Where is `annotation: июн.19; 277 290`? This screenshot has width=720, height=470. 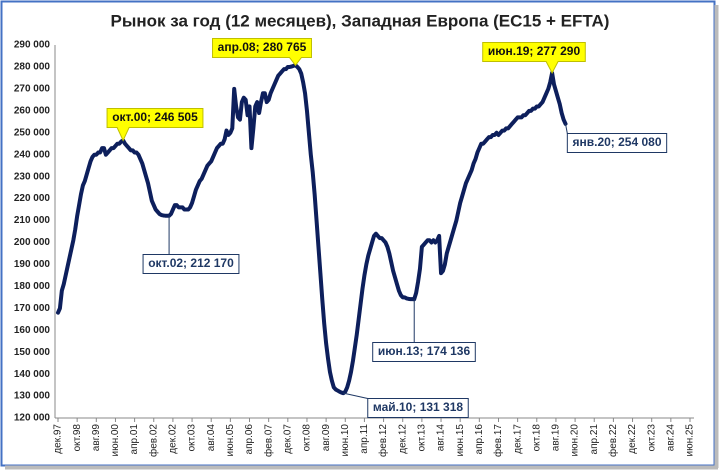
annotation: июн.19; 277 290 is located at coordinates (534, 58).